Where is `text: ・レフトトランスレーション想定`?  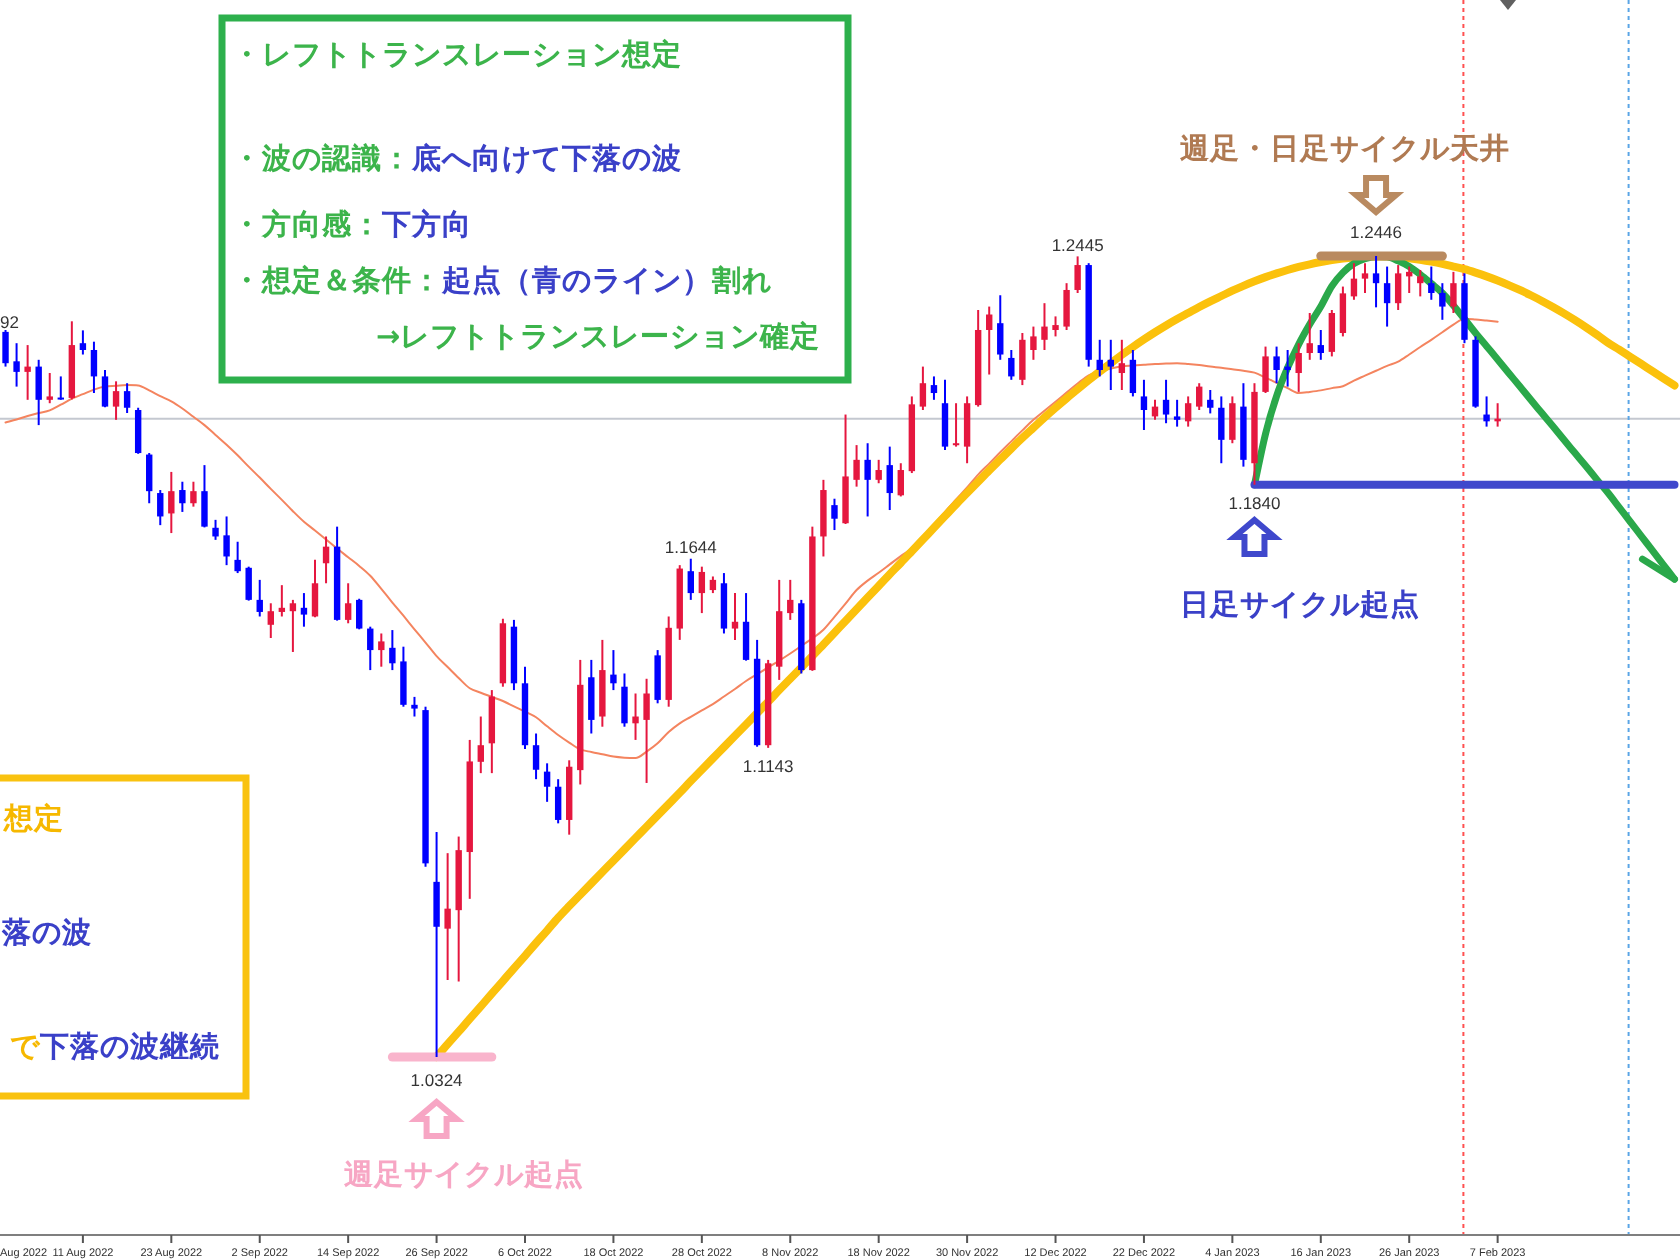 text: ・レフトトランスレーション想定 is located at coordinates (457, 54).